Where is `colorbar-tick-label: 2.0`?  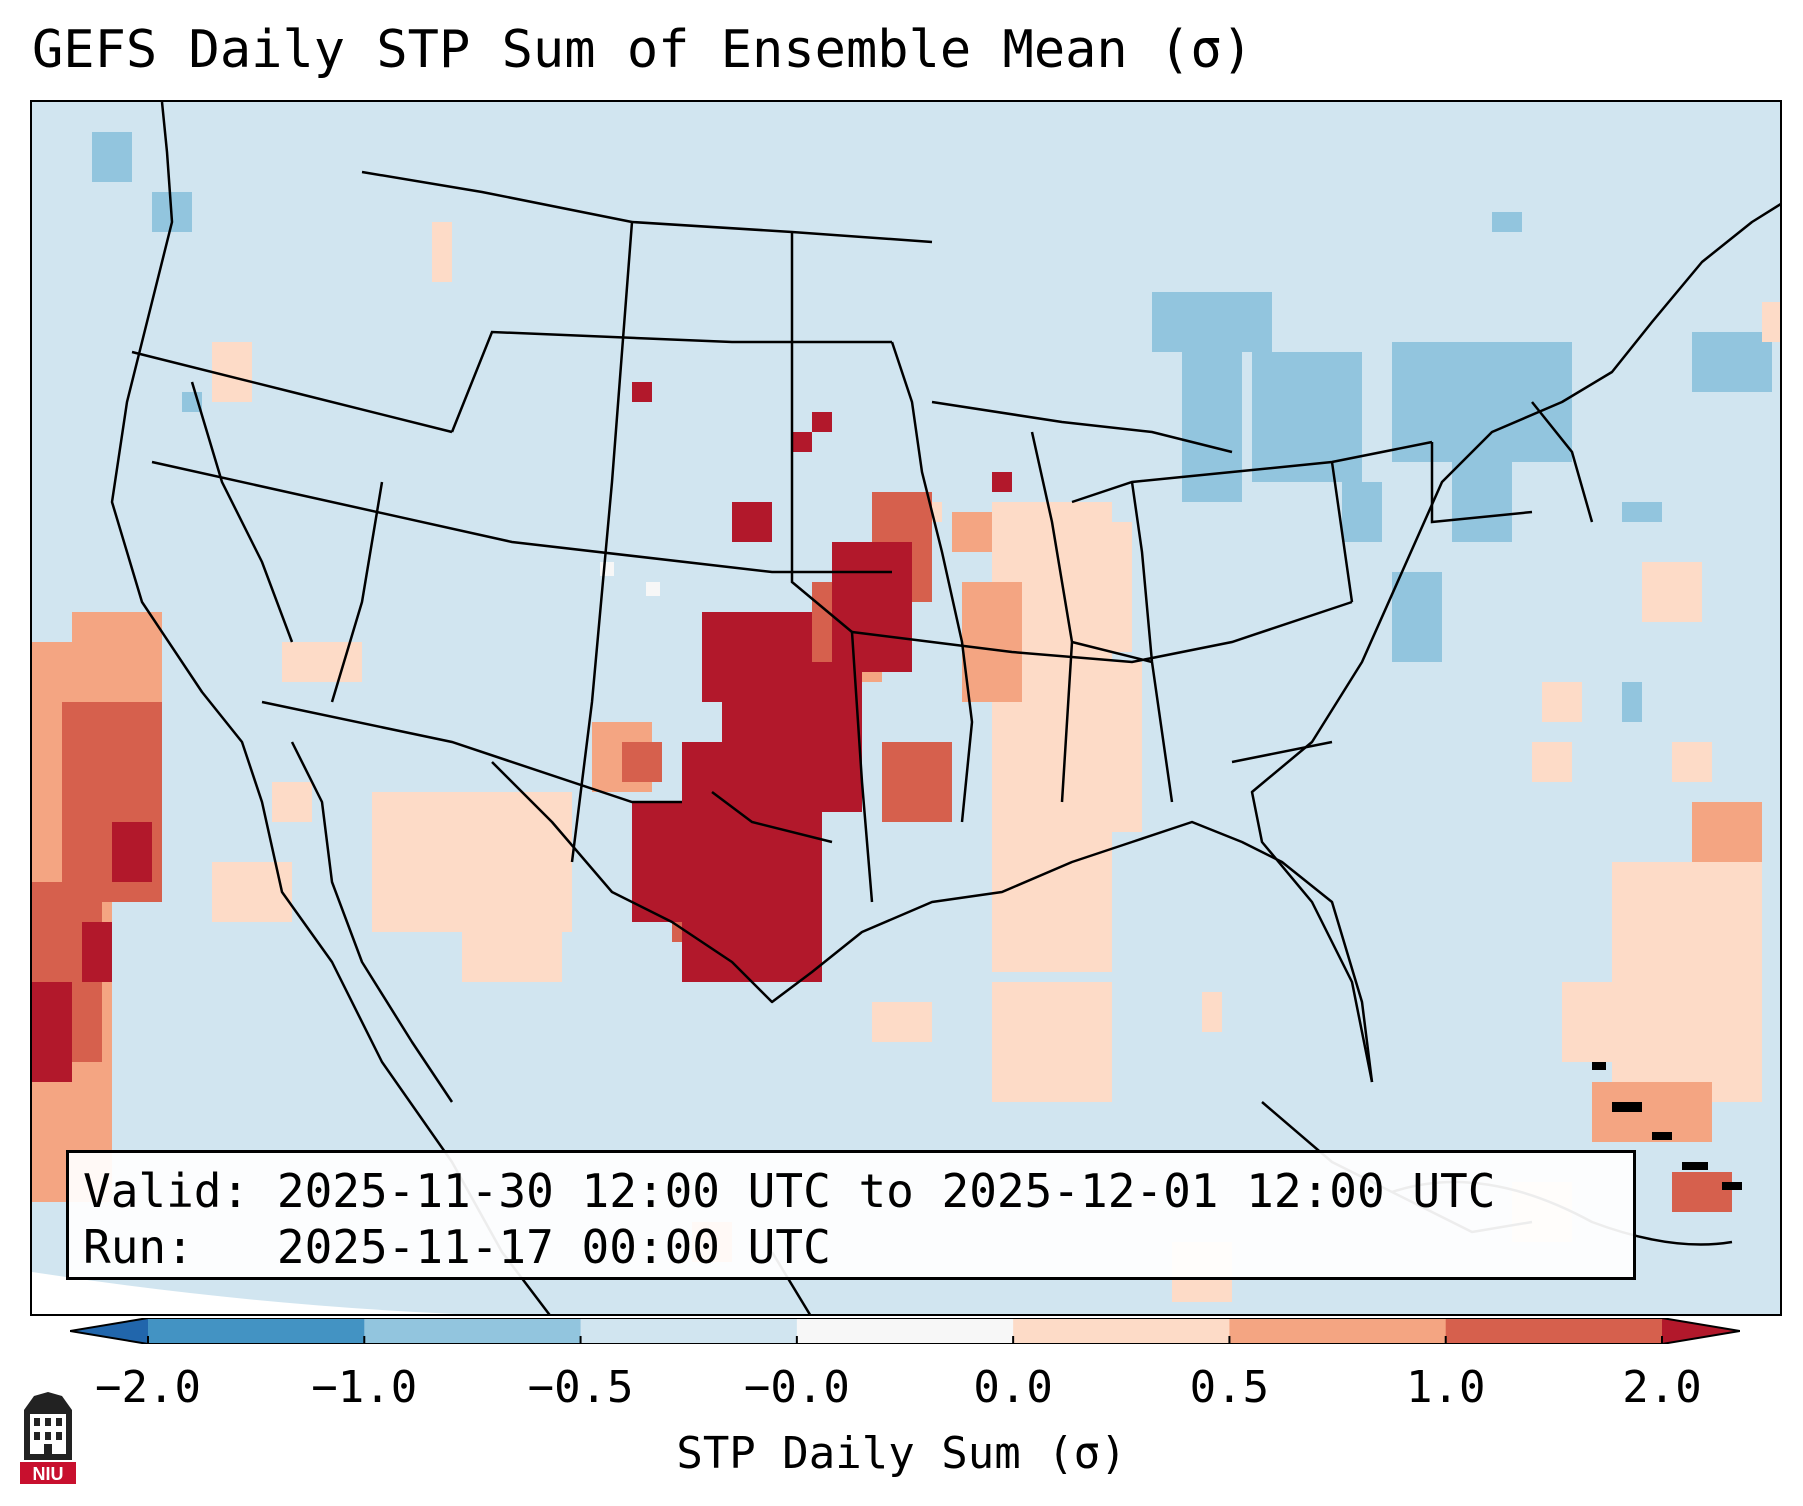 colorbar-tick-label: 2.0 is located at coordinates (1662, 1387).